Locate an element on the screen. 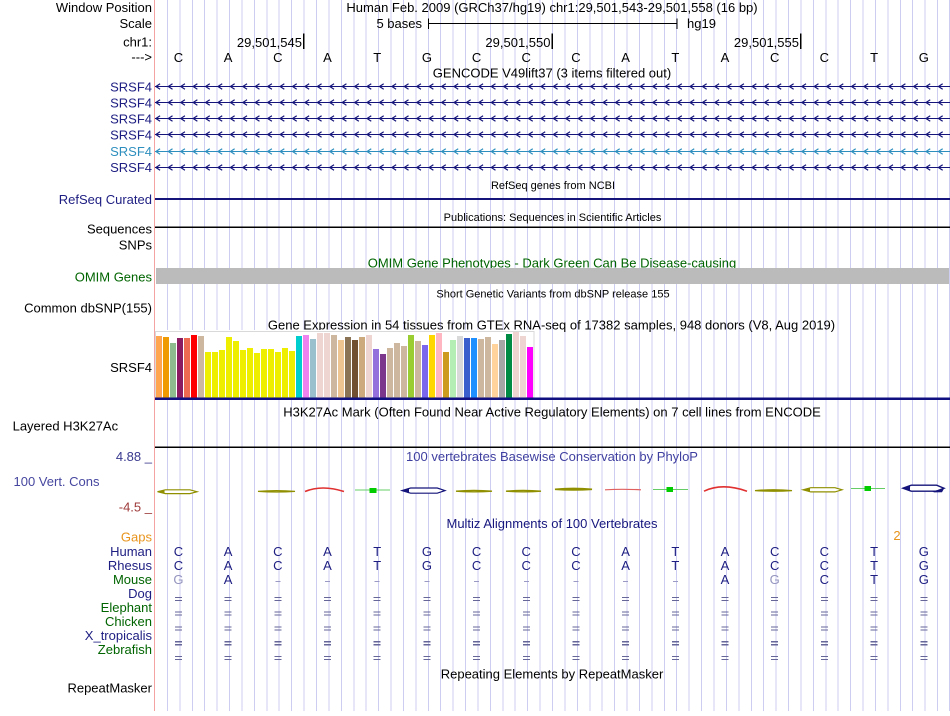  svg-text: OMIM Genes is located at coordinates (114, 277).